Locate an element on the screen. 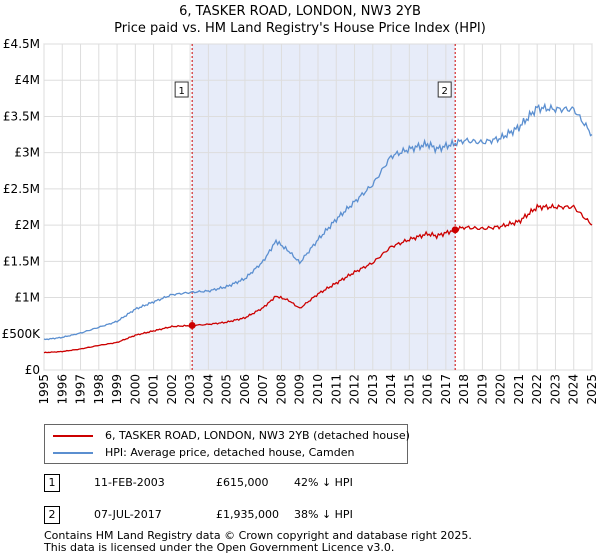 This screenshot has height=560, width=600. x-tick-label: 2012 is located at coordinates (355, 389).